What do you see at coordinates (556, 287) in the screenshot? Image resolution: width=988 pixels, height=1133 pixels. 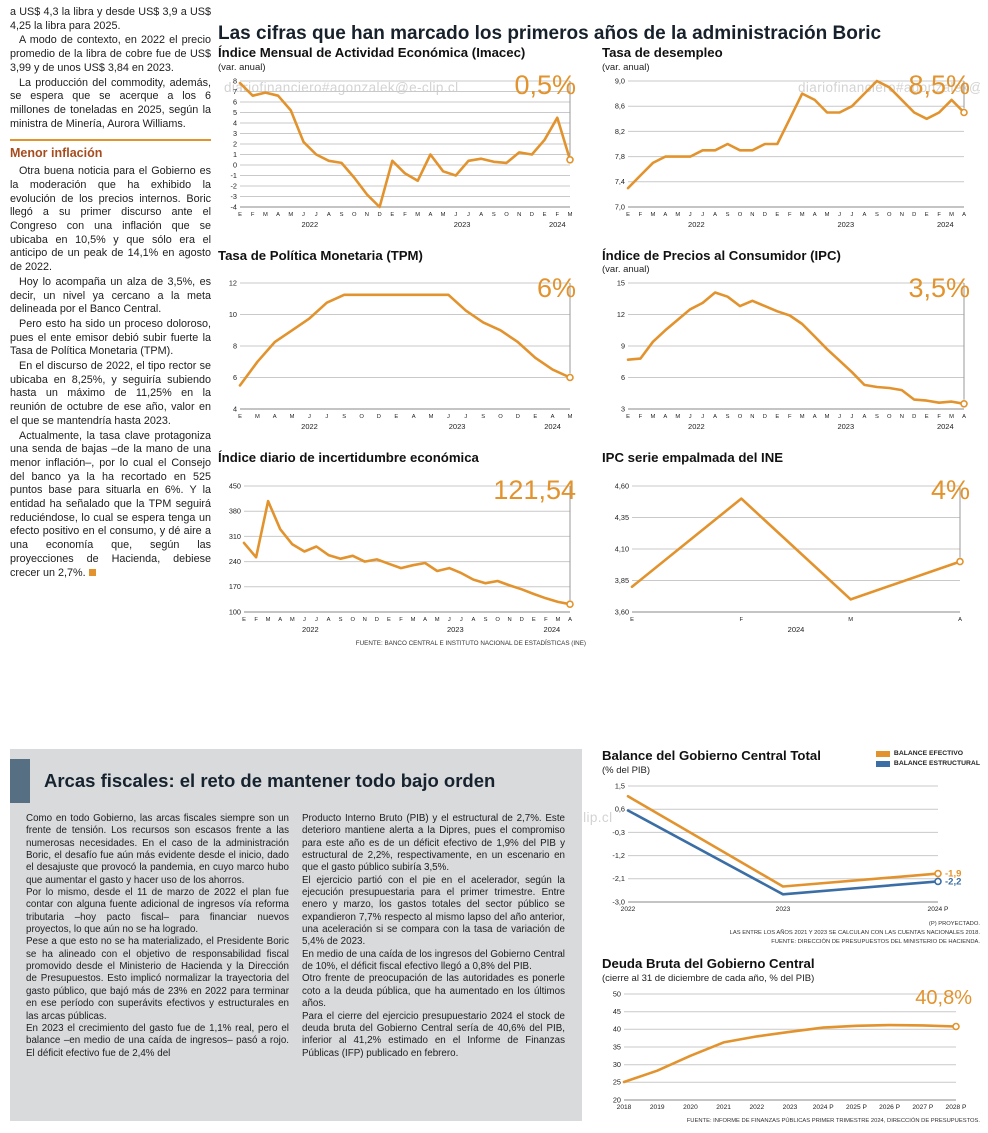 I see `chart-highlight-value: 6%` at bounding box center [556, 287].